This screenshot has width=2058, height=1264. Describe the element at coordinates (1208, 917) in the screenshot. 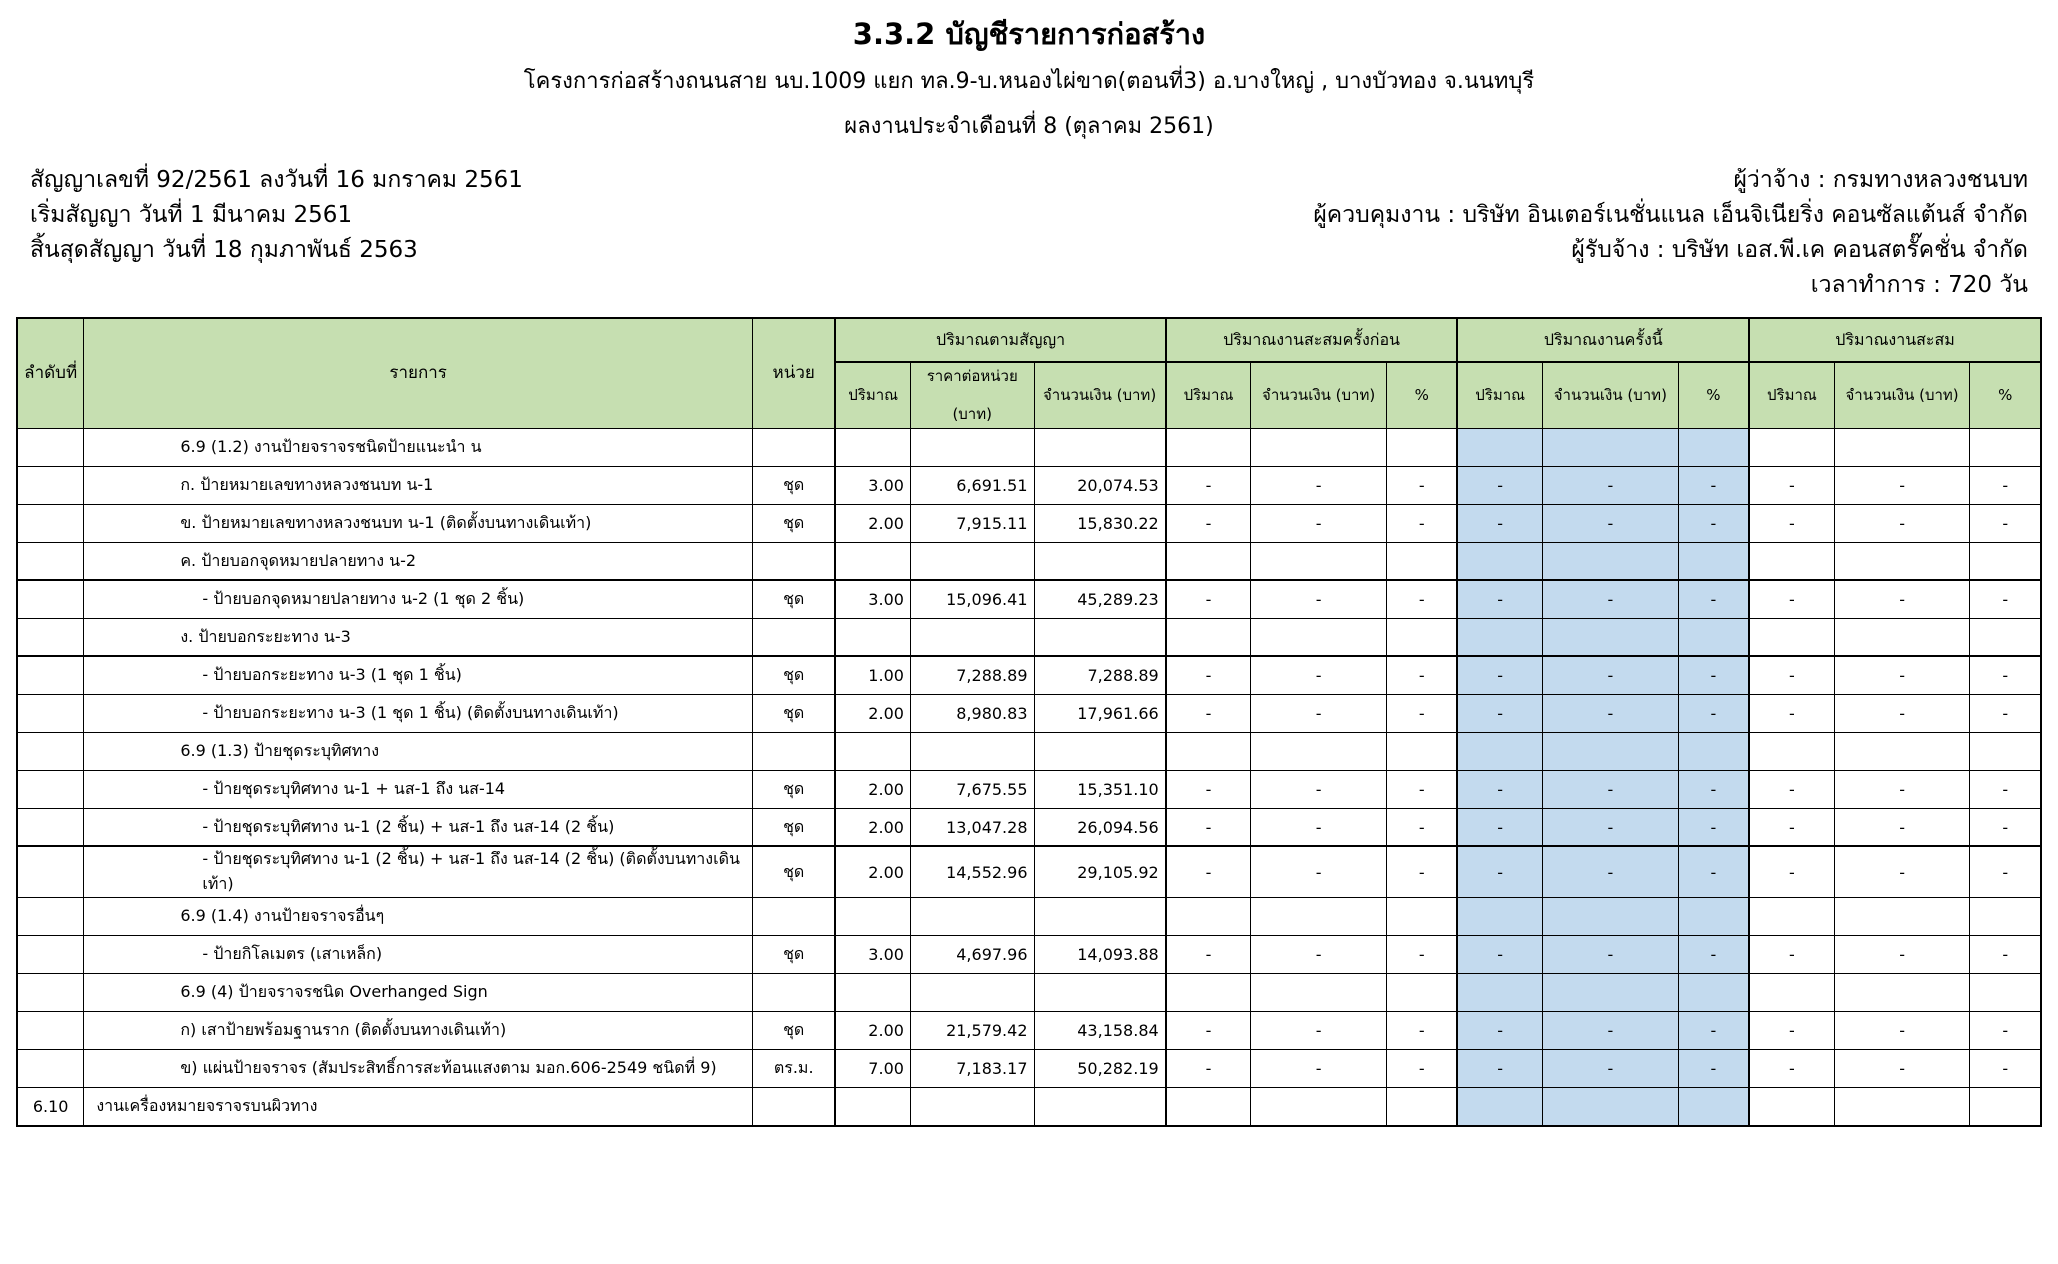

I see `cell-prev-qty` at that location.